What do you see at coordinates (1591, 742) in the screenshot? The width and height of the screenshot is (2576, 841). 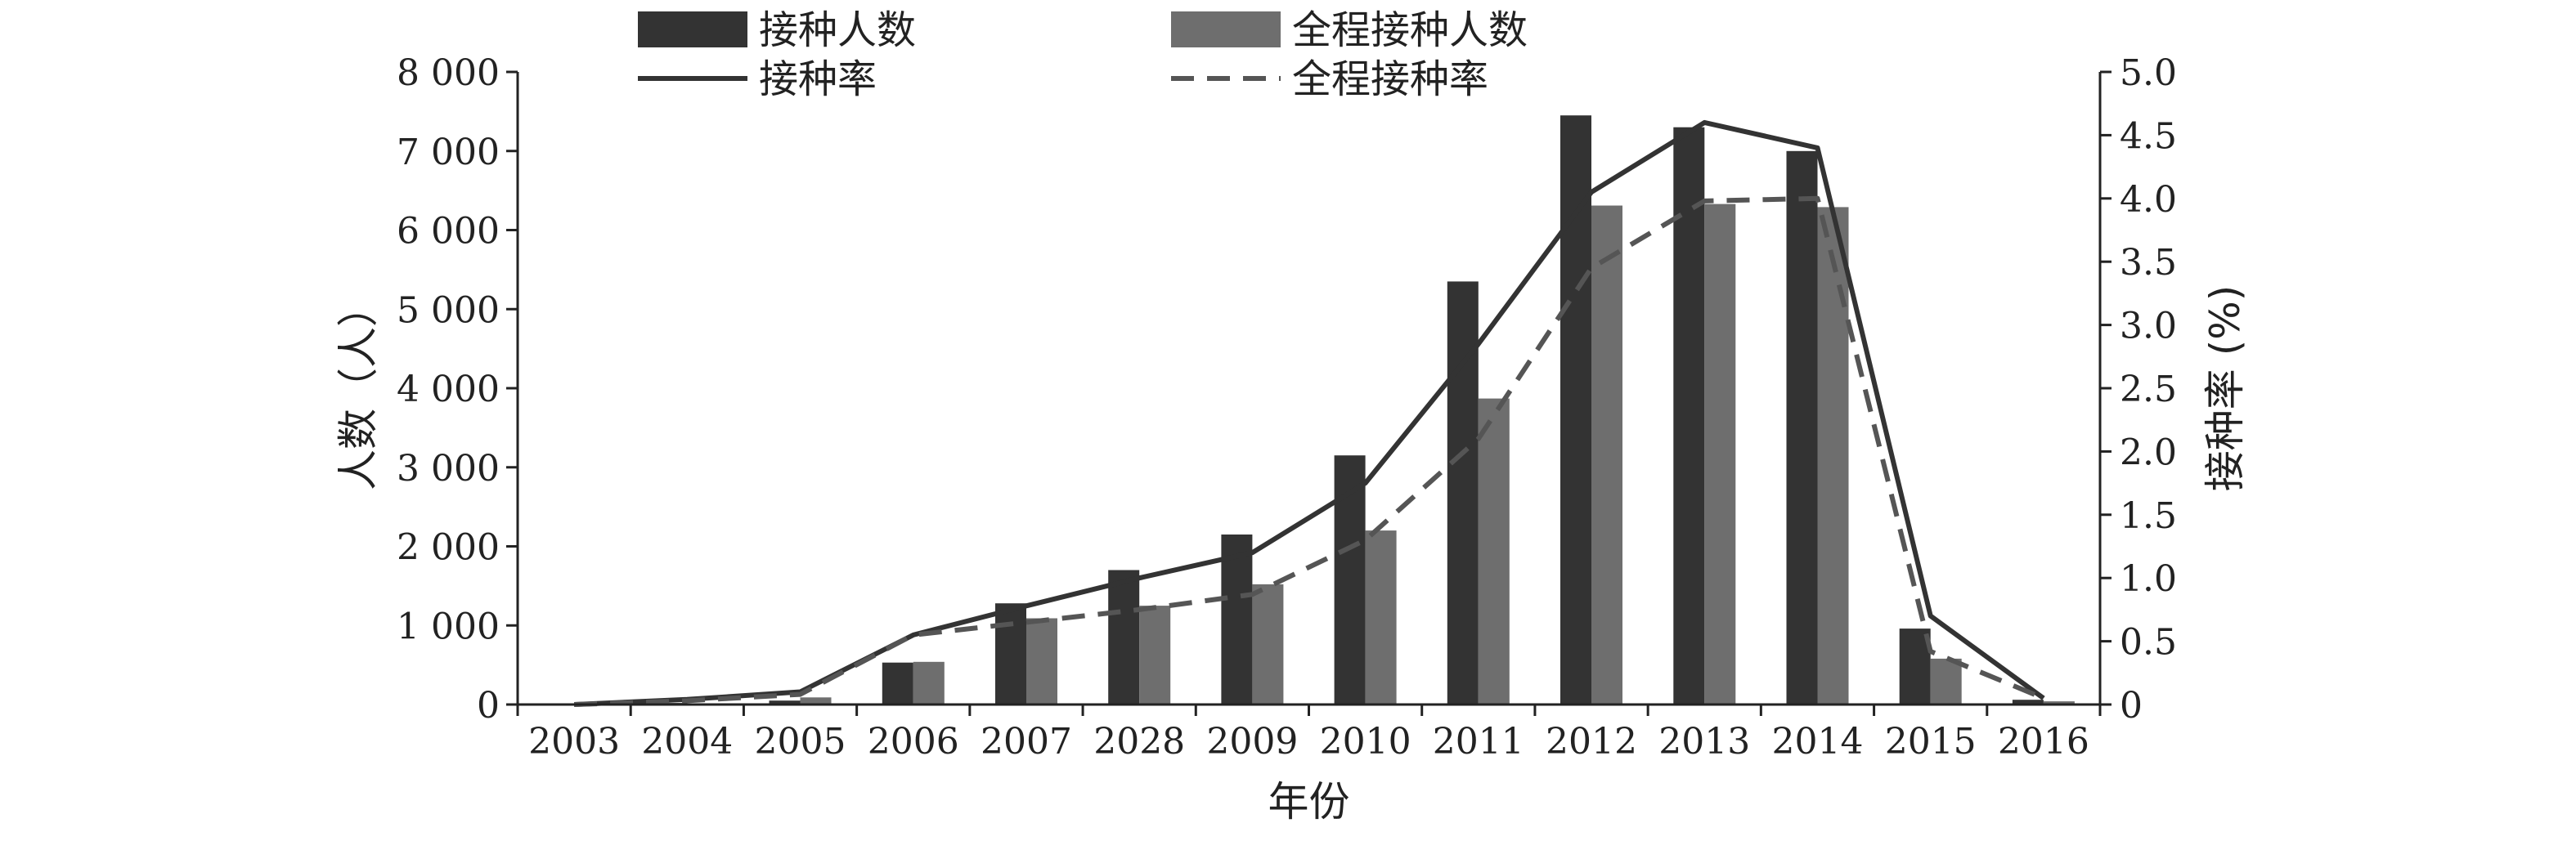 I see `x-tick-label: 2012` at bounding box center [1591, 742].